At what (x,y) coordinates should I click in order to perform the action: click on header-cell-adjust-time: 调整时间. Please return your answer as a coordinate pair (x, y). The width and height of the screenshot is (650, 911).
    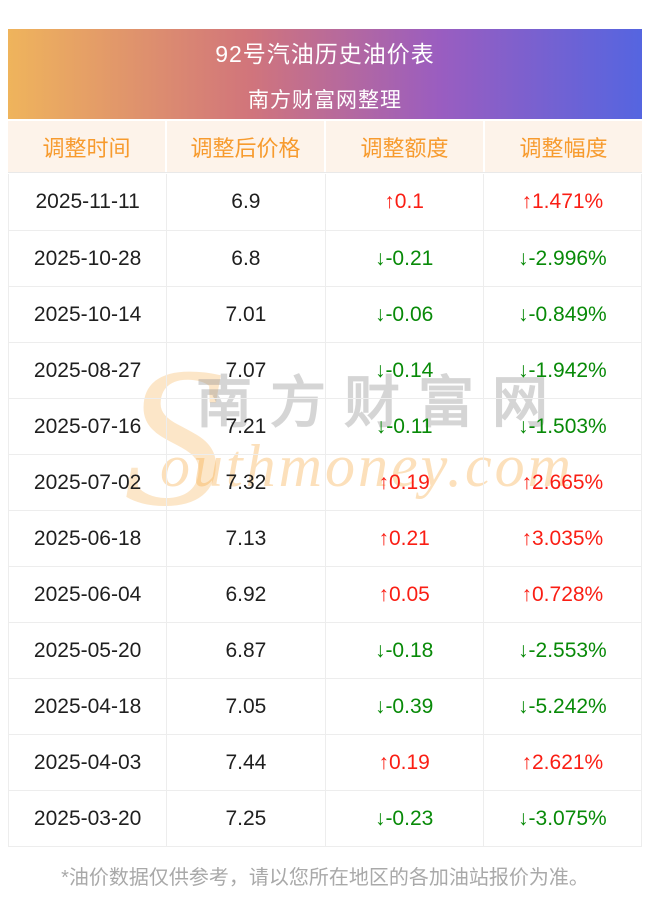
    Looking at the image, I should click on (86, 146).